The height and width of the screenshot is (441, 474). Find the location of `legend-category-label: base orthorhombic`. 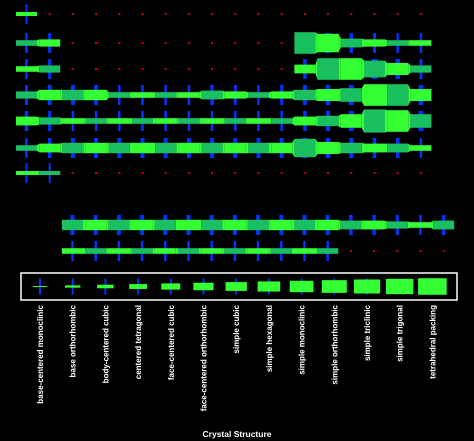

legend-category-label: base orthorhombic is located at coordinates (73, 340).